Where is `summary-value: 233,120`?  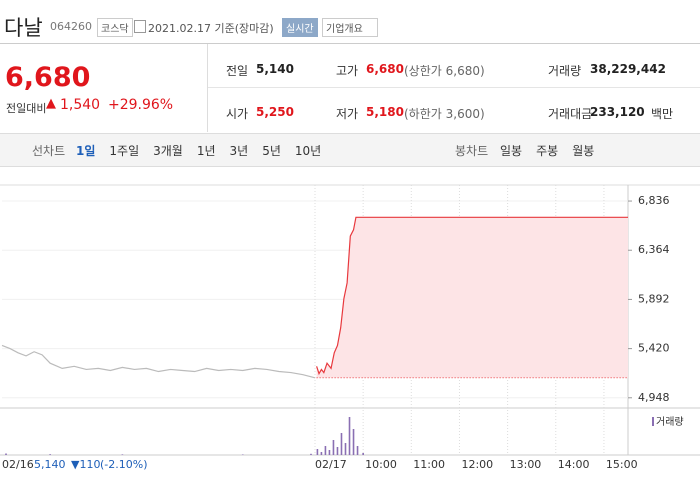 summary-value: 233,120 is located at coordinates (617, 112).